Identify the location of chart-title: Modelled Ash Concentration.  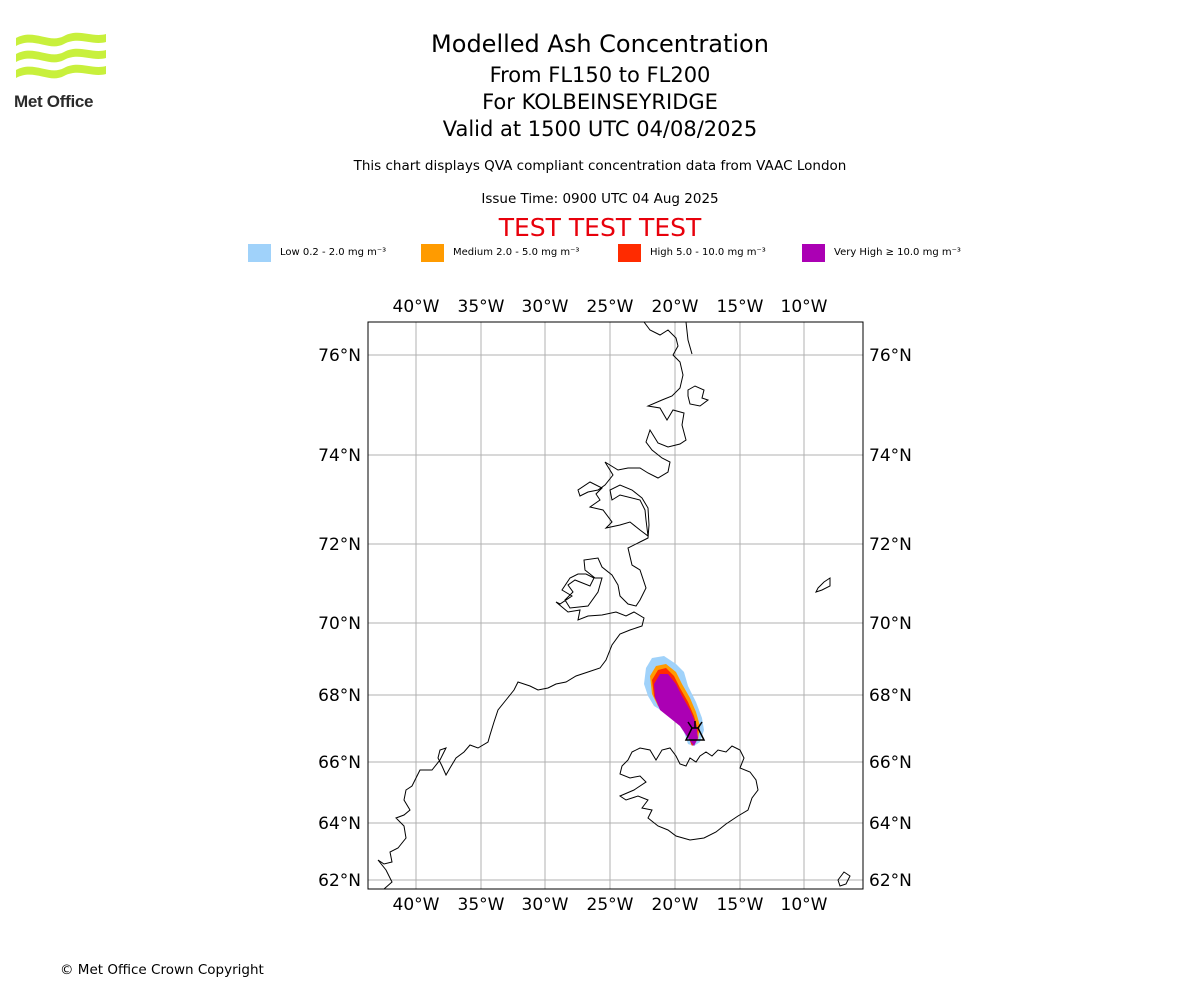
(600, 44).